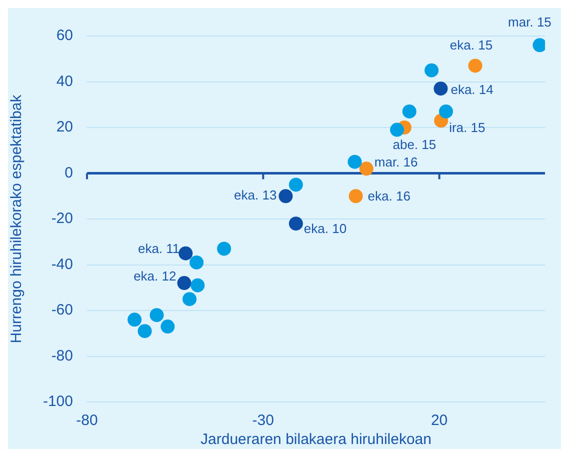  Describe the element at coordinates (87, 421) in the screenshot. I see `x-tick-label: -80` at that location.